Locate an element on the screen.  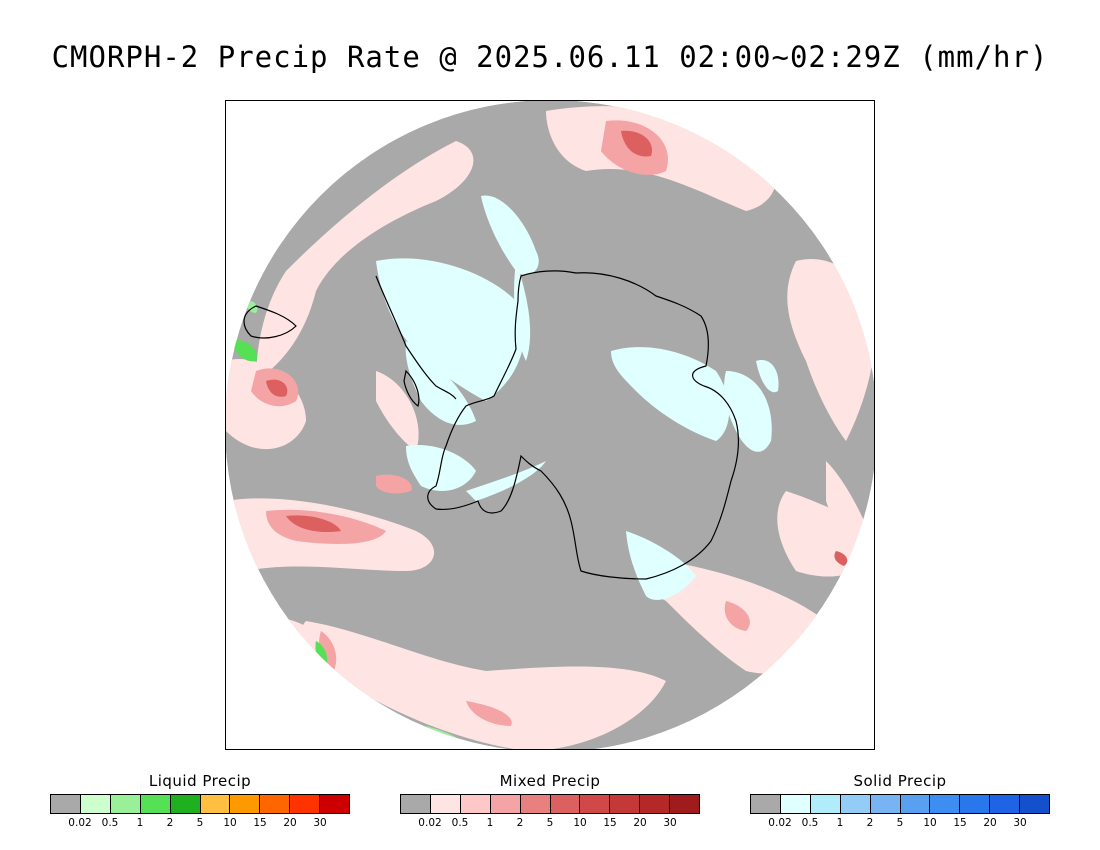
legend-solid-tick: 5 is located at coordinates (900, 823).